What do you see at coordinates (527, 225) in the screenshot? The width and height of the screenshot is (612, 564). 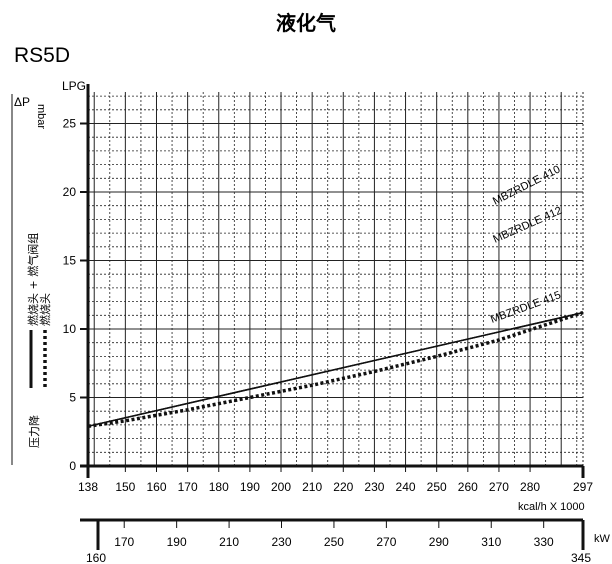 I see `series-label: MBZRDLE 412` at bounding box center [527, 225].